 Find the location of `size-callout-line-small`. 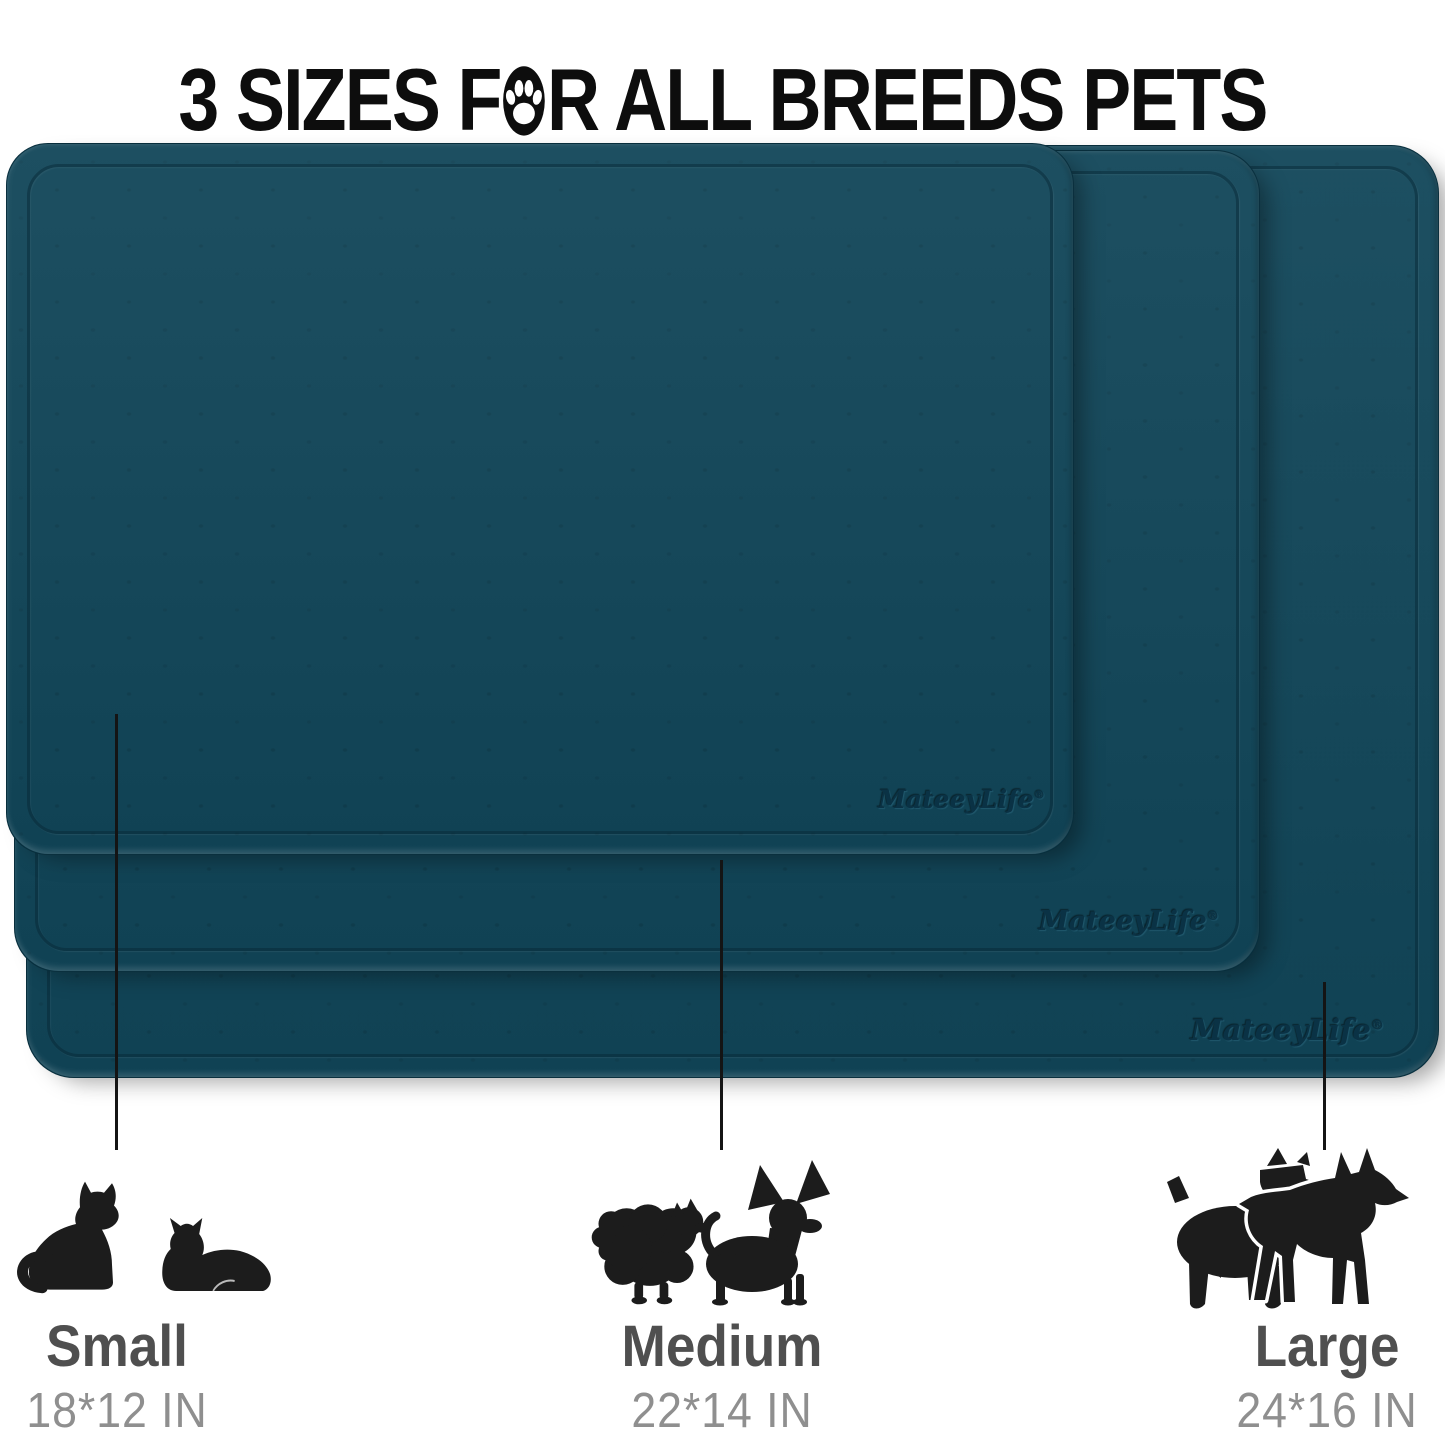

size-callout-line-small is located at coordinates (116, 932).